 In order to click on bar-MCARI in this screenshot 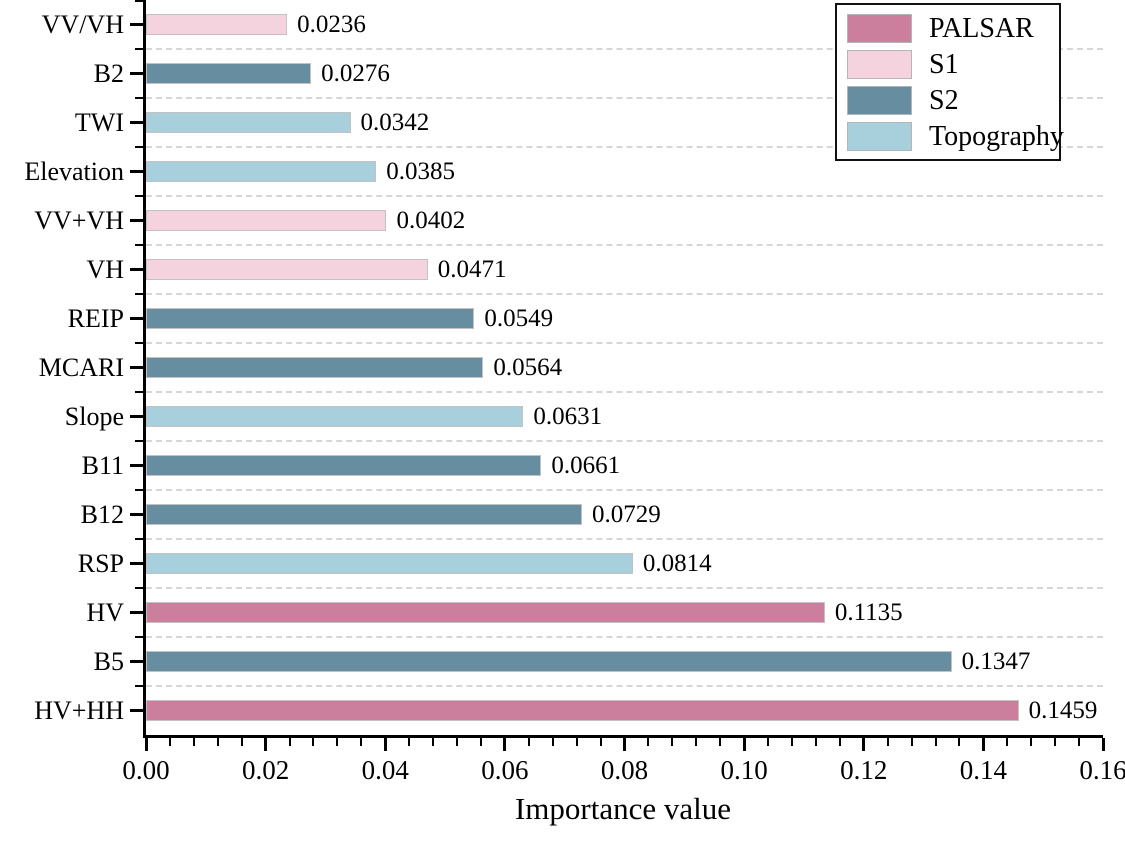, I will do `click(315, 367)`.